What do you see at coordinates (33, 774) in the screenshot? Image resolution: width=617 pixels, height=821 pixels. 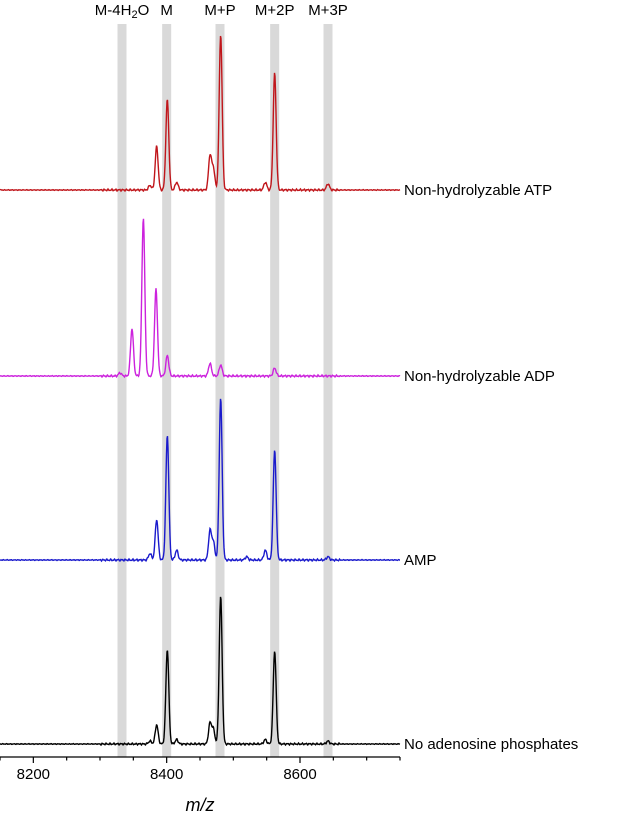 I see `x-tick-label-0: 8200` at bounding box center [33, 774].